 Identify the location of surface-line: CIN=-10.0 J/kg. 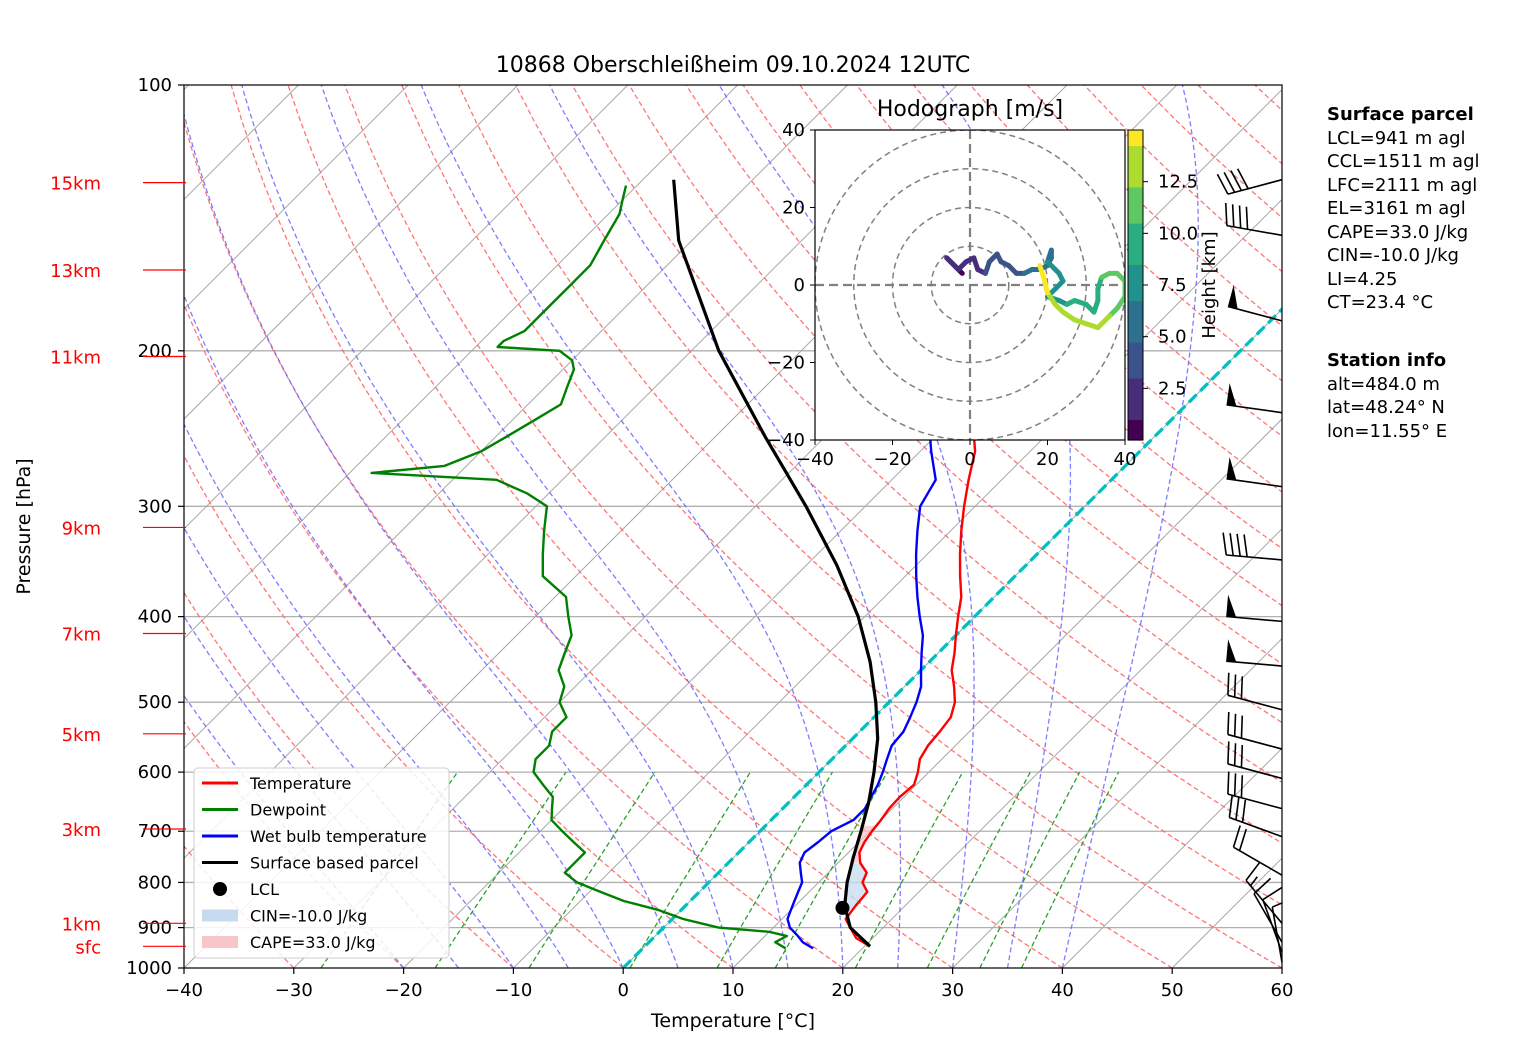
(1393, 255).